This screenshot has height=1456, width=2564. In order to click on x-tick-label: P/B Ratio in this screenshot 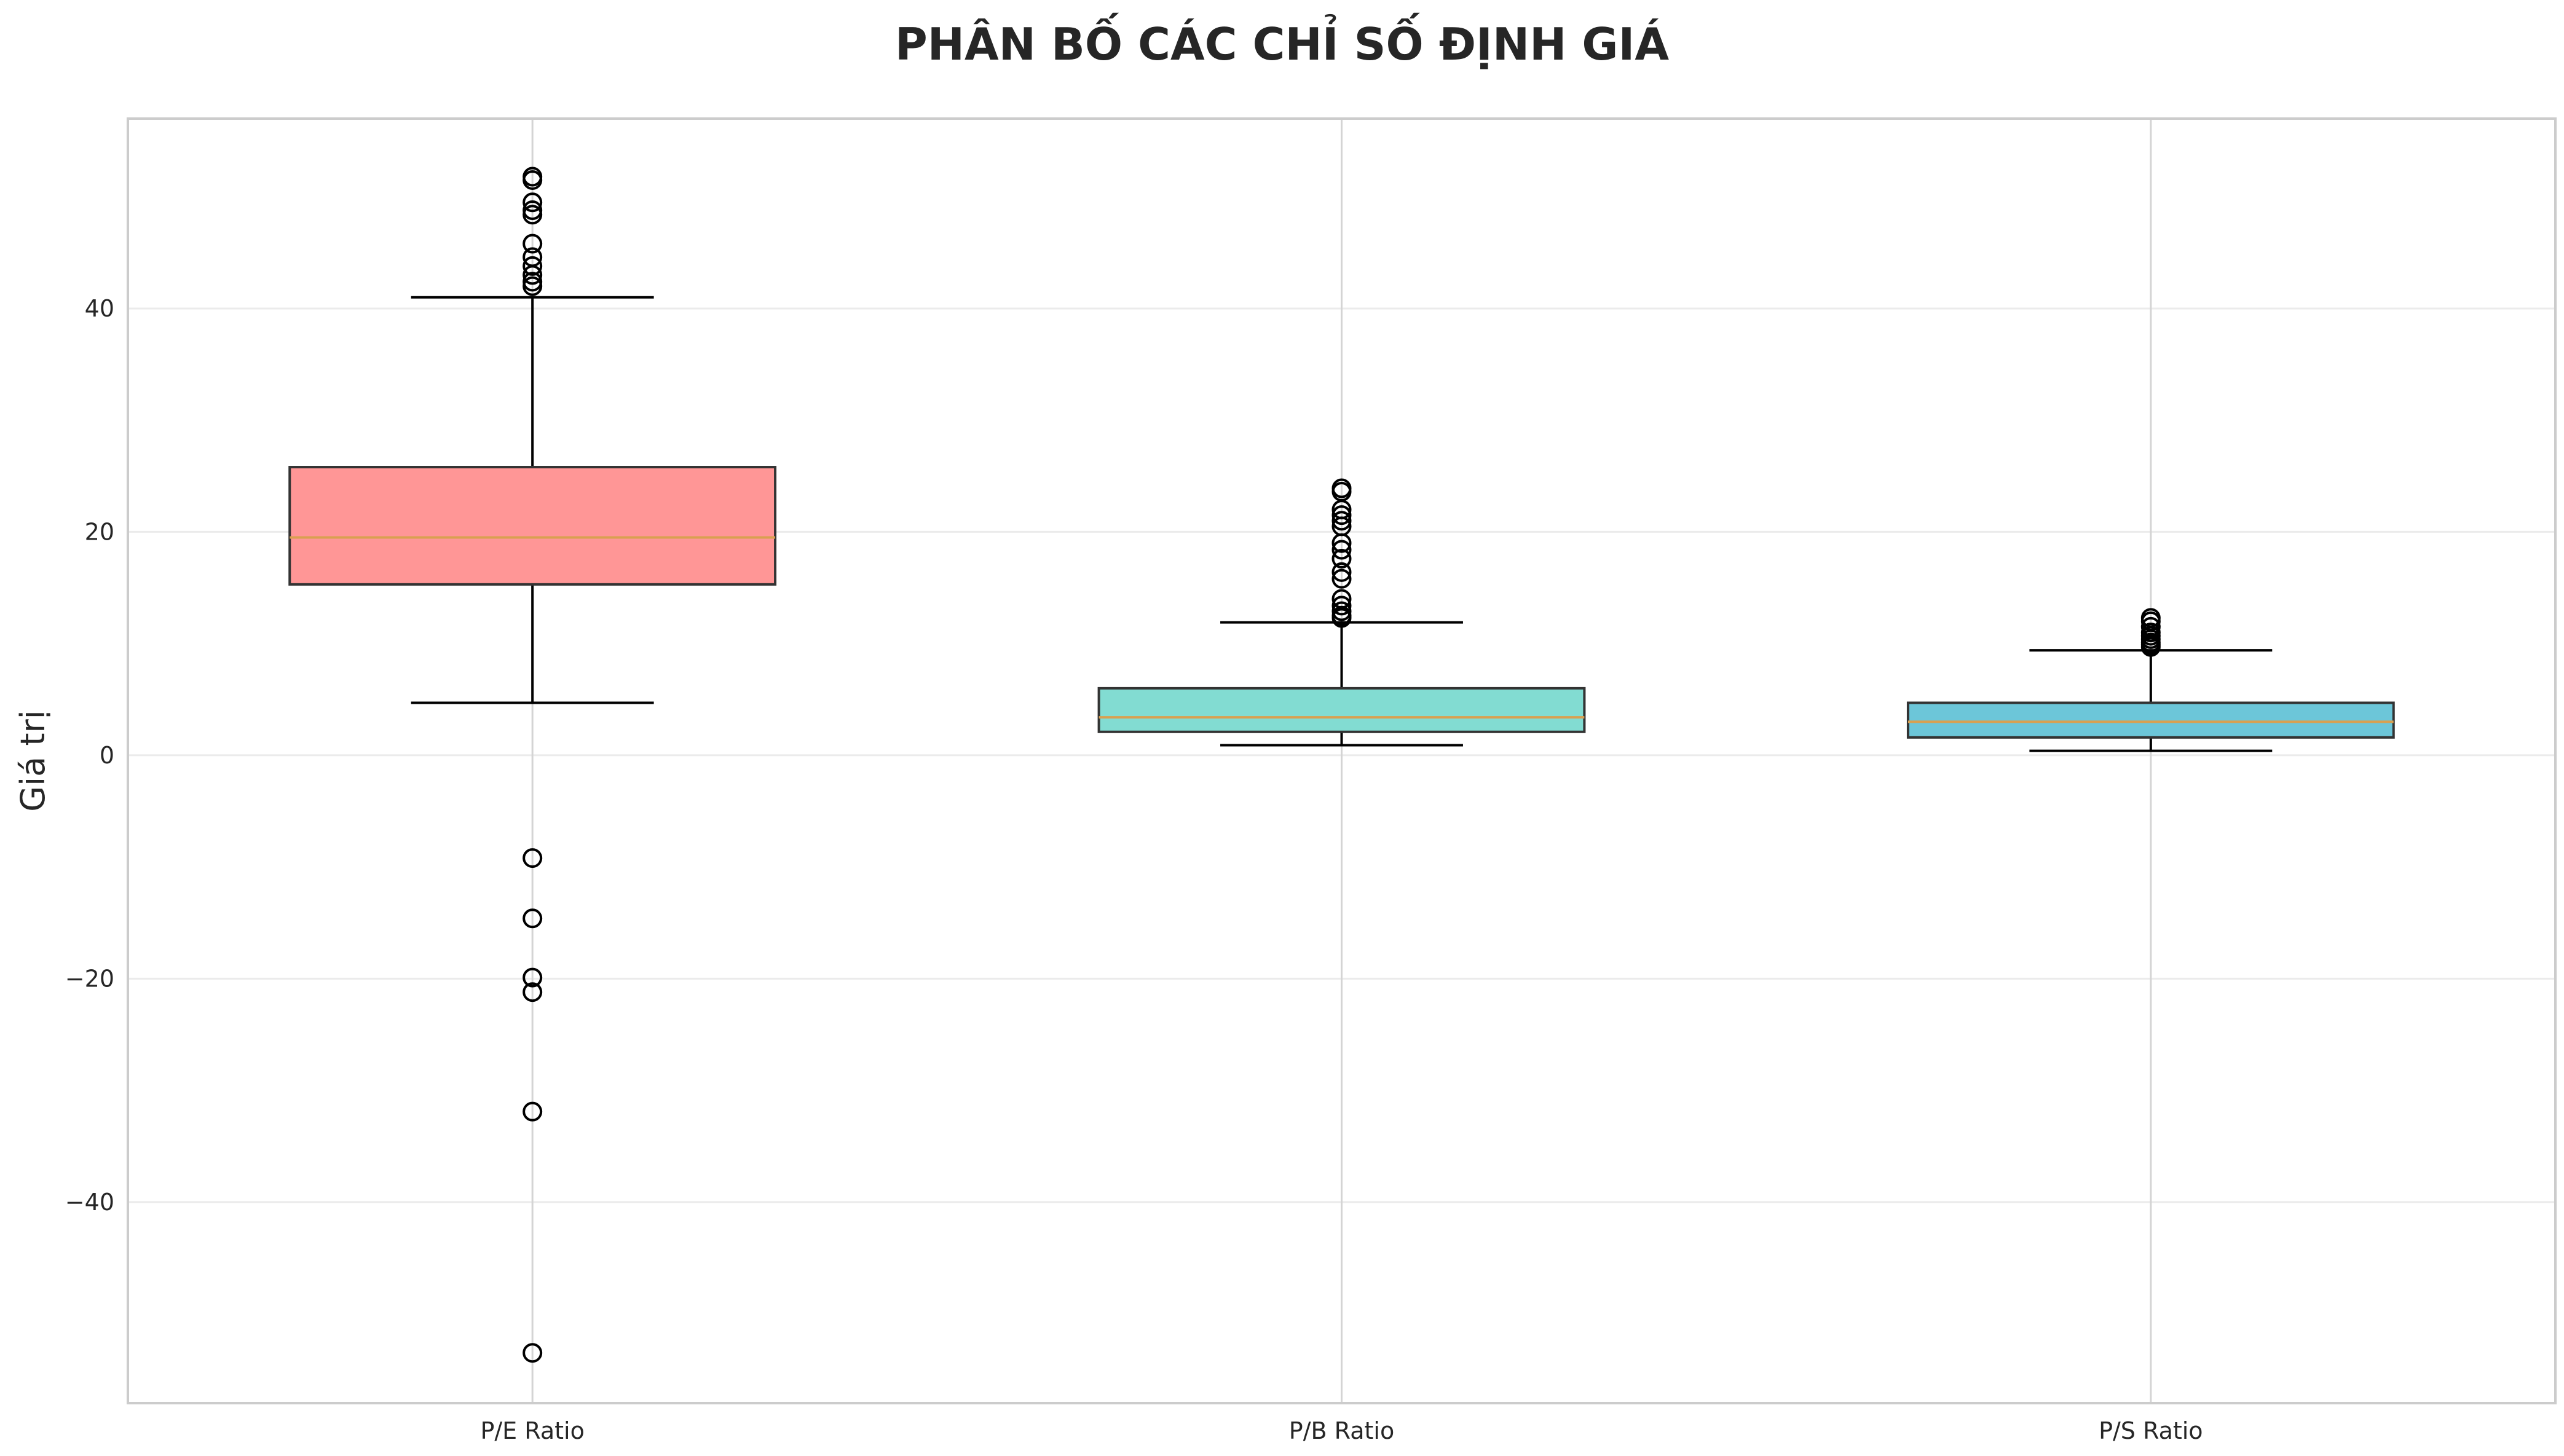, I will do `click(1341, 1430)`.